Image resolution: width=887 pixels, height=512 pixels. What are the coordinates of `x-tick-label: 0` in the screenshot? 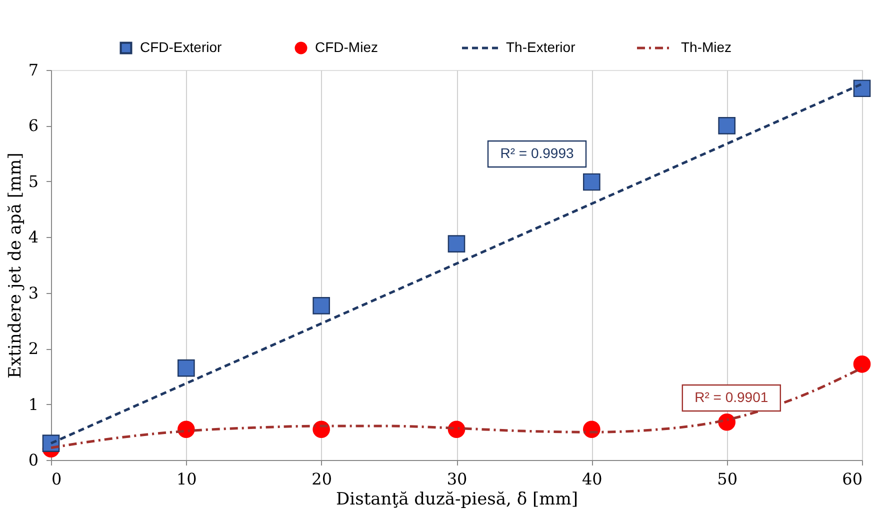 It's located at (57, 479).